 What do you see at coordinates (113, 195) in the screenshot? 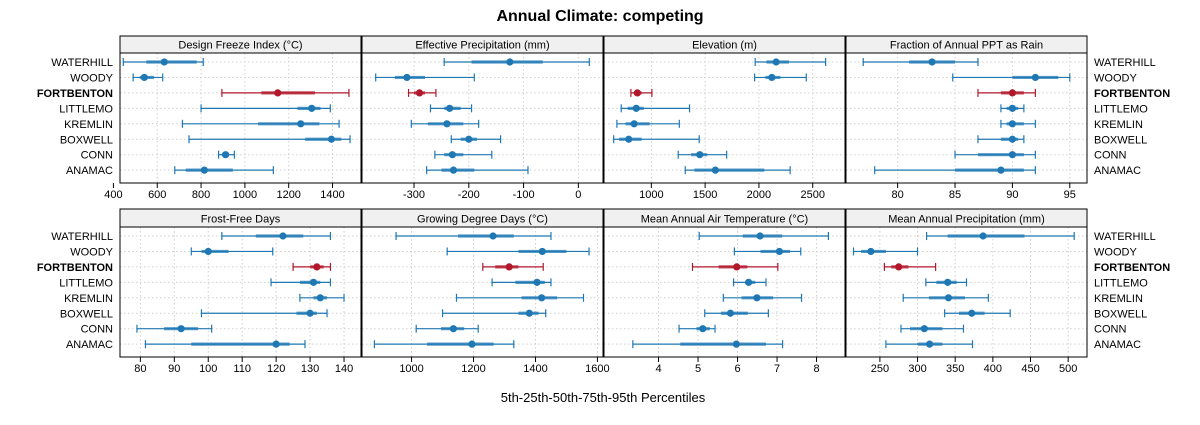
I see `tick-label: 400` at bounding box center [113, 195].